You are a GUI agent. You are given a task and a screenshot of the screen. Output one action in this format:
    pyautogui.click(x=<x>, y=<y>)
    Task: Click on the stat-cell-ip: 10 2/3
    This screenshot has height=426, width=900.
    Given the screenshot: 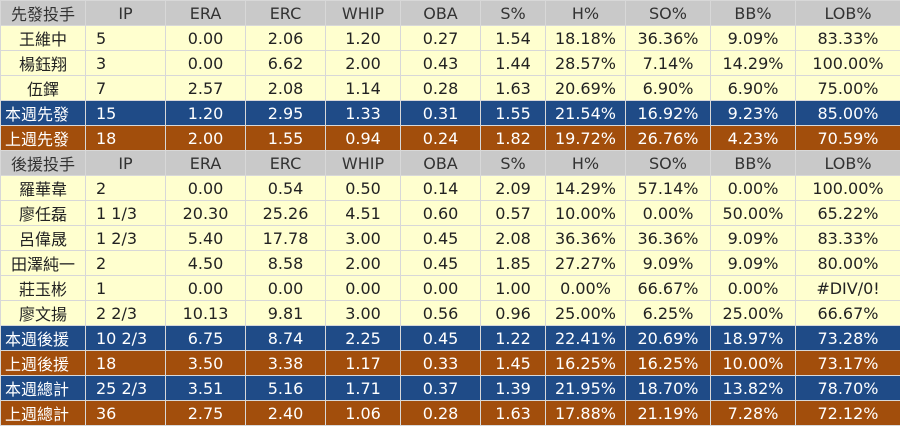 What is the action you would take?
    pyautogui.click(x=126, y=338)
    